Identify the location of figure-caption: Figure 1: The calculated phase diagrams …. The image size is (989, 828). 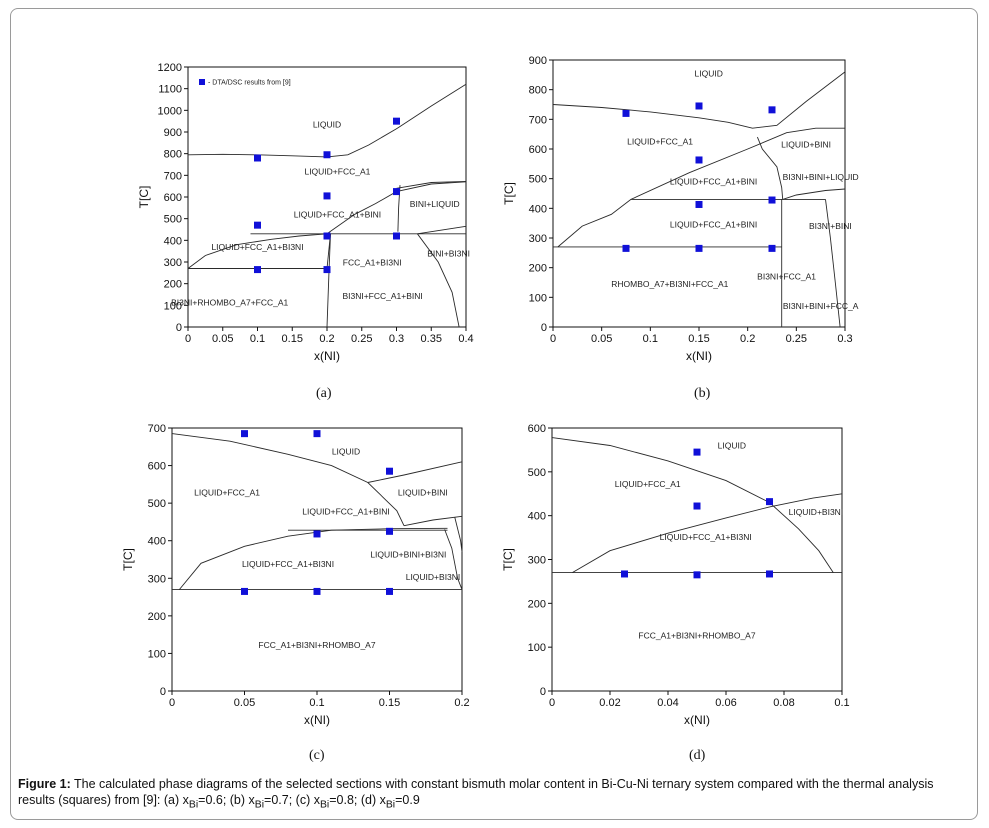
(495, 795).